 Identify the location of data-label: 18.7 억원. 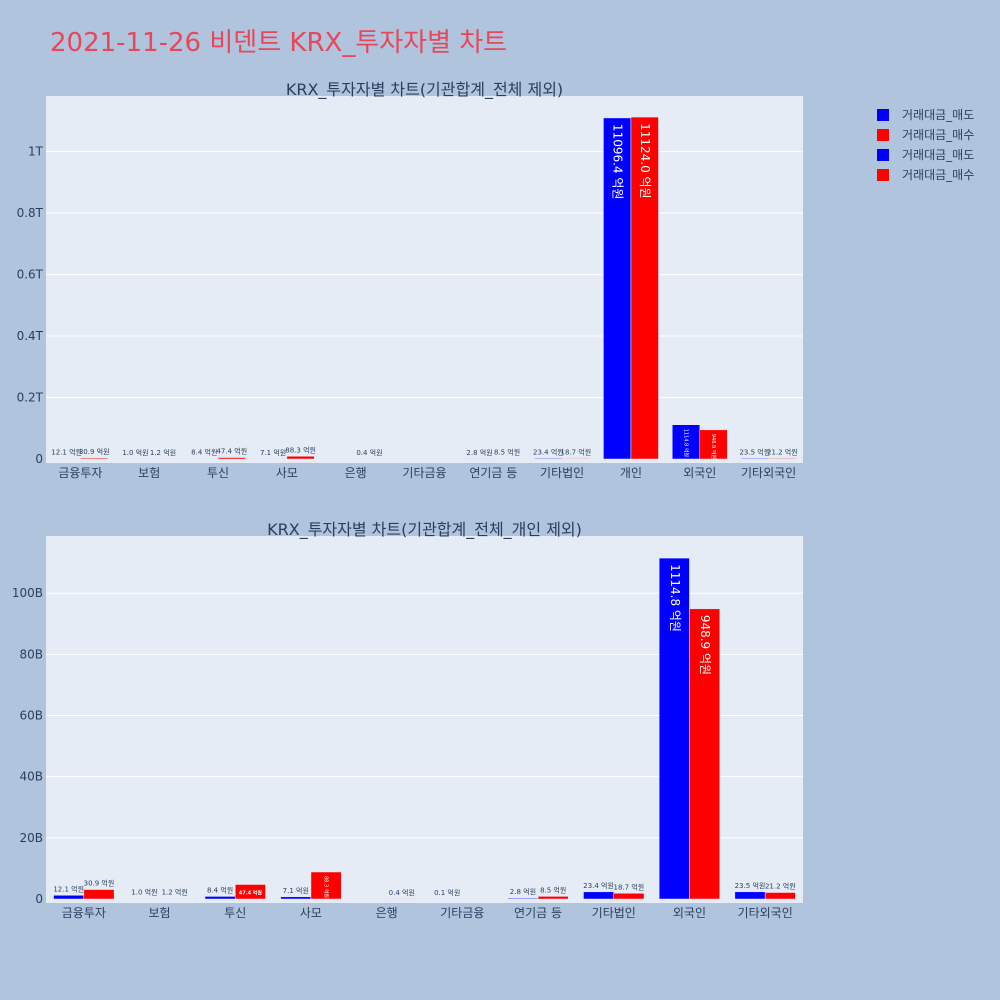
(629, 886).